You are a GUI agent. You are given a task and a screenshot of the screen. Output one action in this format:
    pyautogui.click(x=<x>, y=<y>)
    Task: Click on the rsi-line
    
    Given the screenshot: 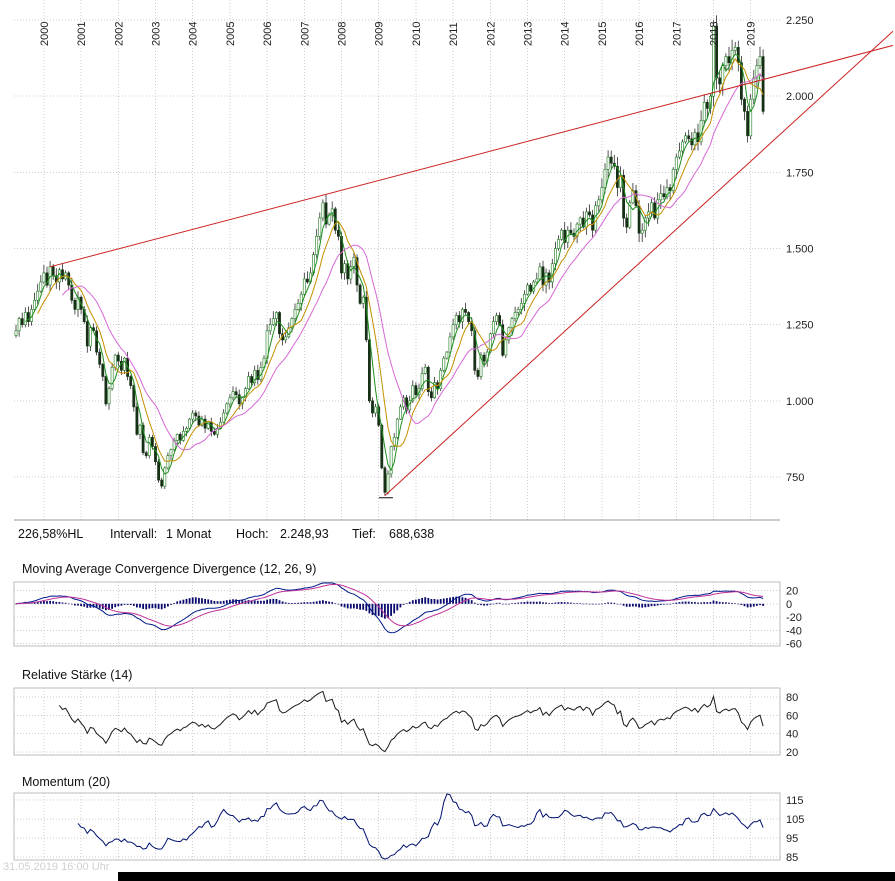 What is the action you would take?
    pyautogui.click(x=411, y=721)
    